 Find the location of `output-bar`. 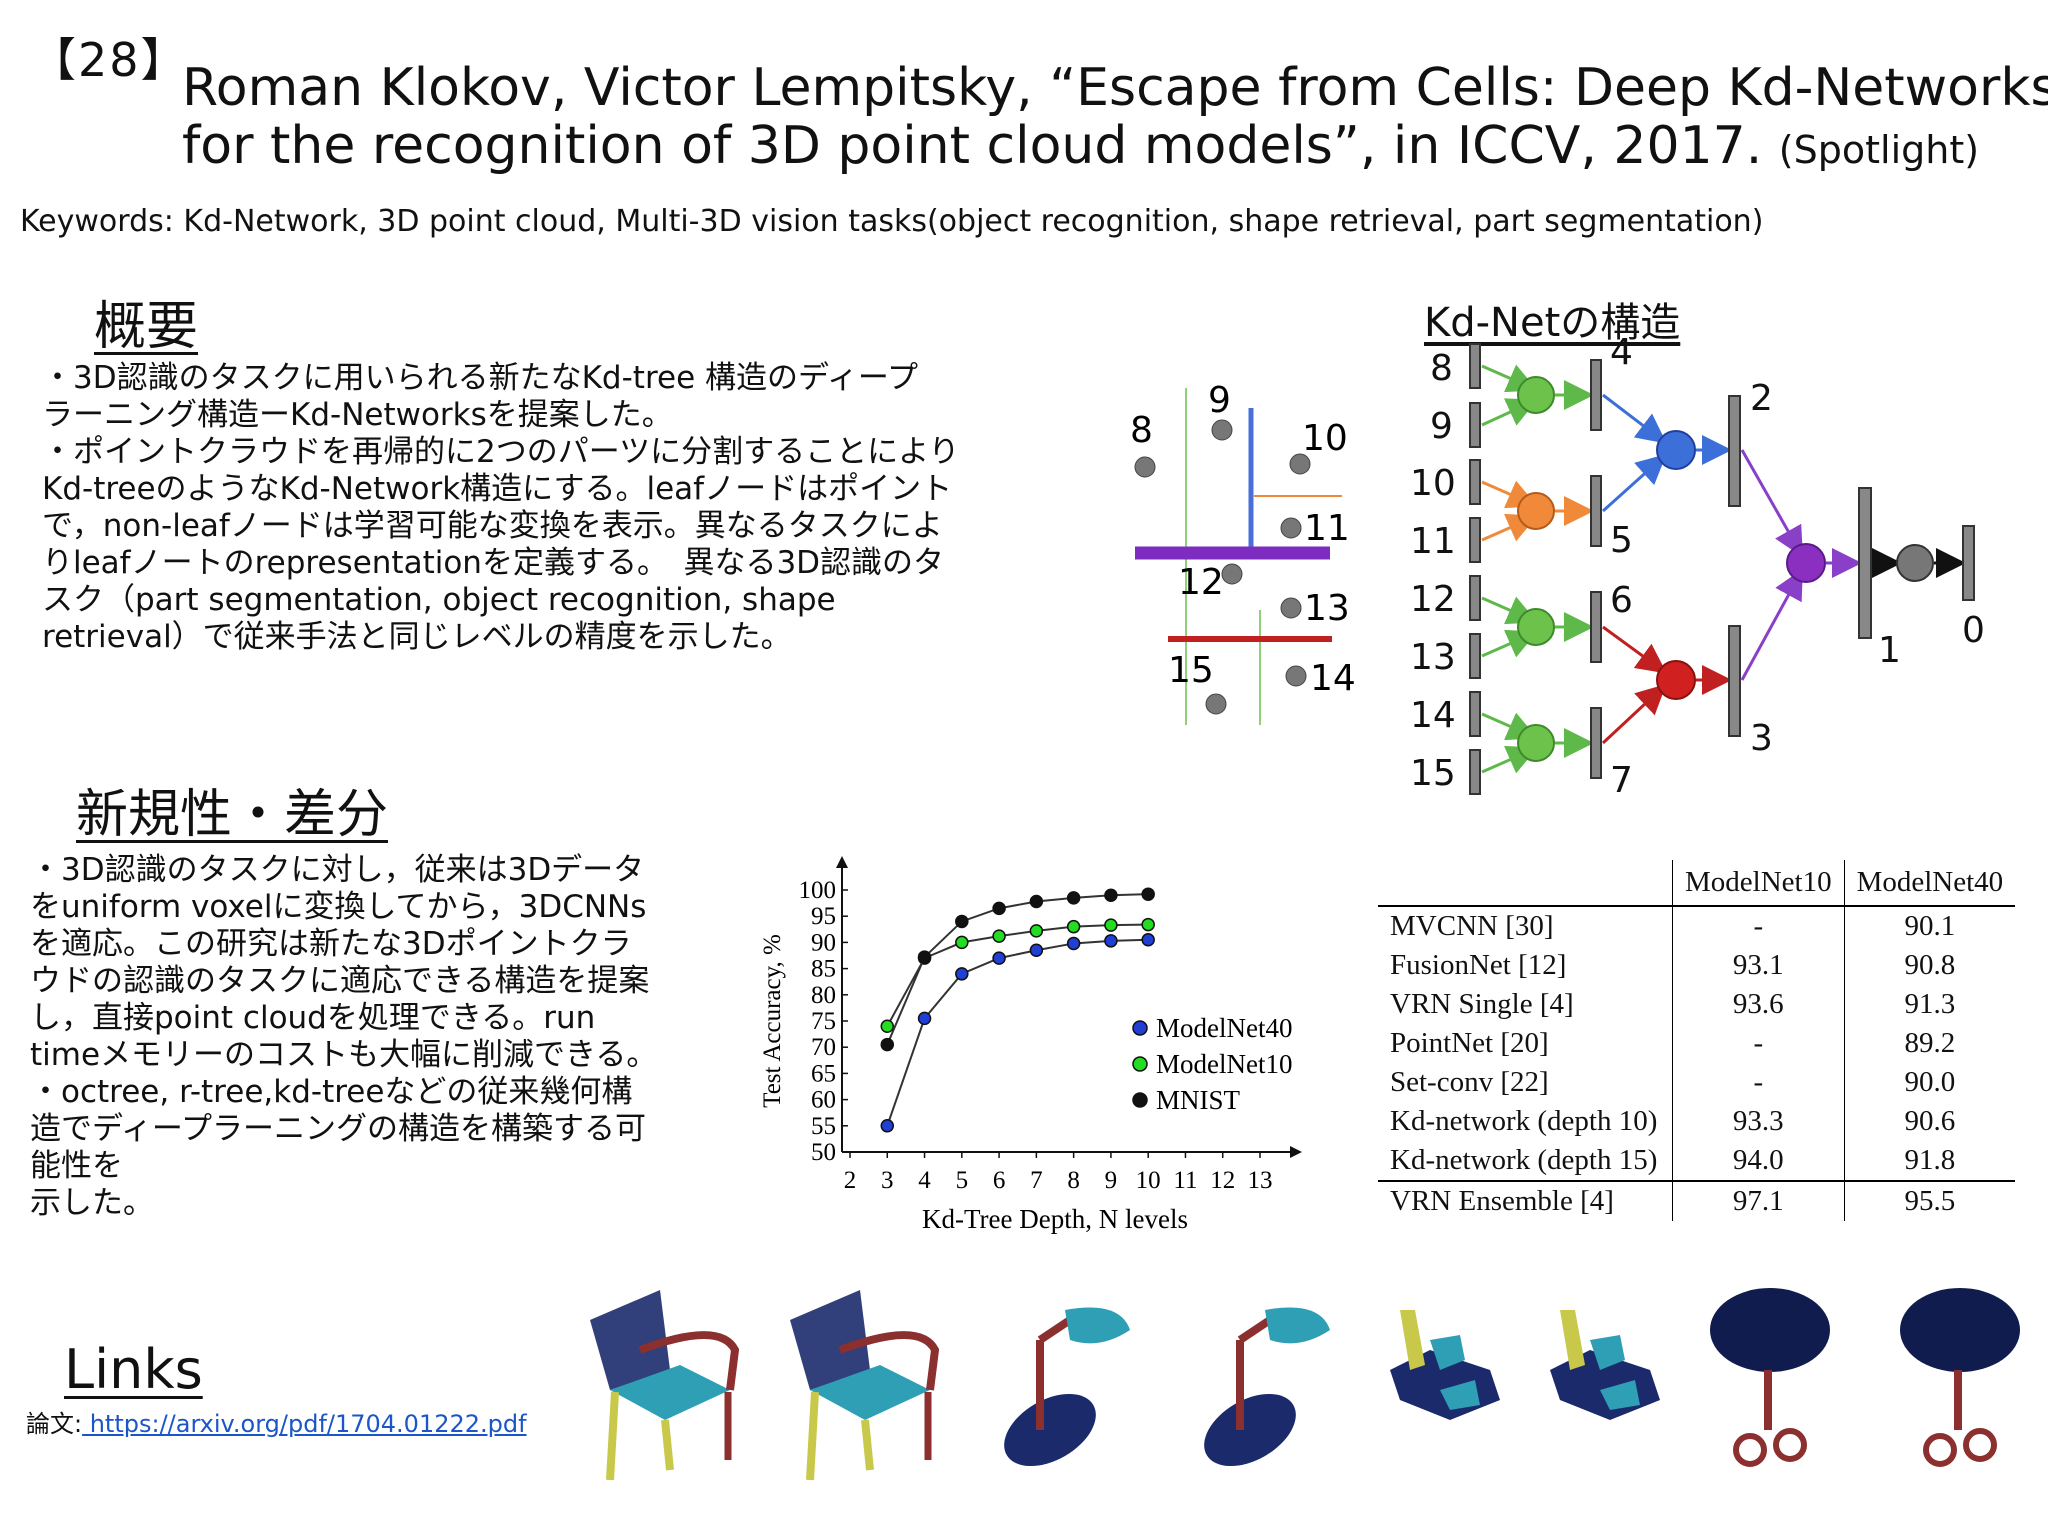

output-bar is located at coordinates (1968, 563).